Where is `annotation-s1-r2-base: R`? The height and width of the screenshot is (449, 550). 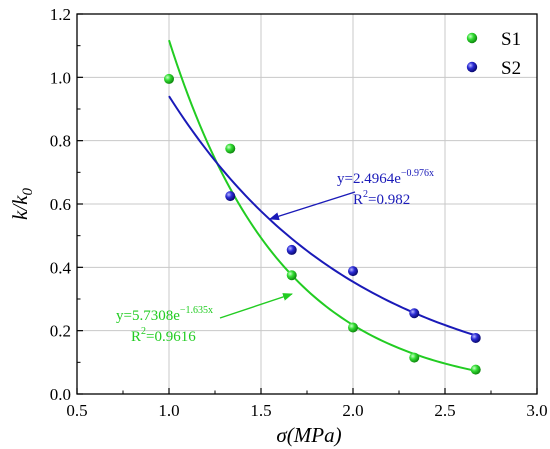 annotation-s1-r2-base: R is located at coordinates (136, 337).